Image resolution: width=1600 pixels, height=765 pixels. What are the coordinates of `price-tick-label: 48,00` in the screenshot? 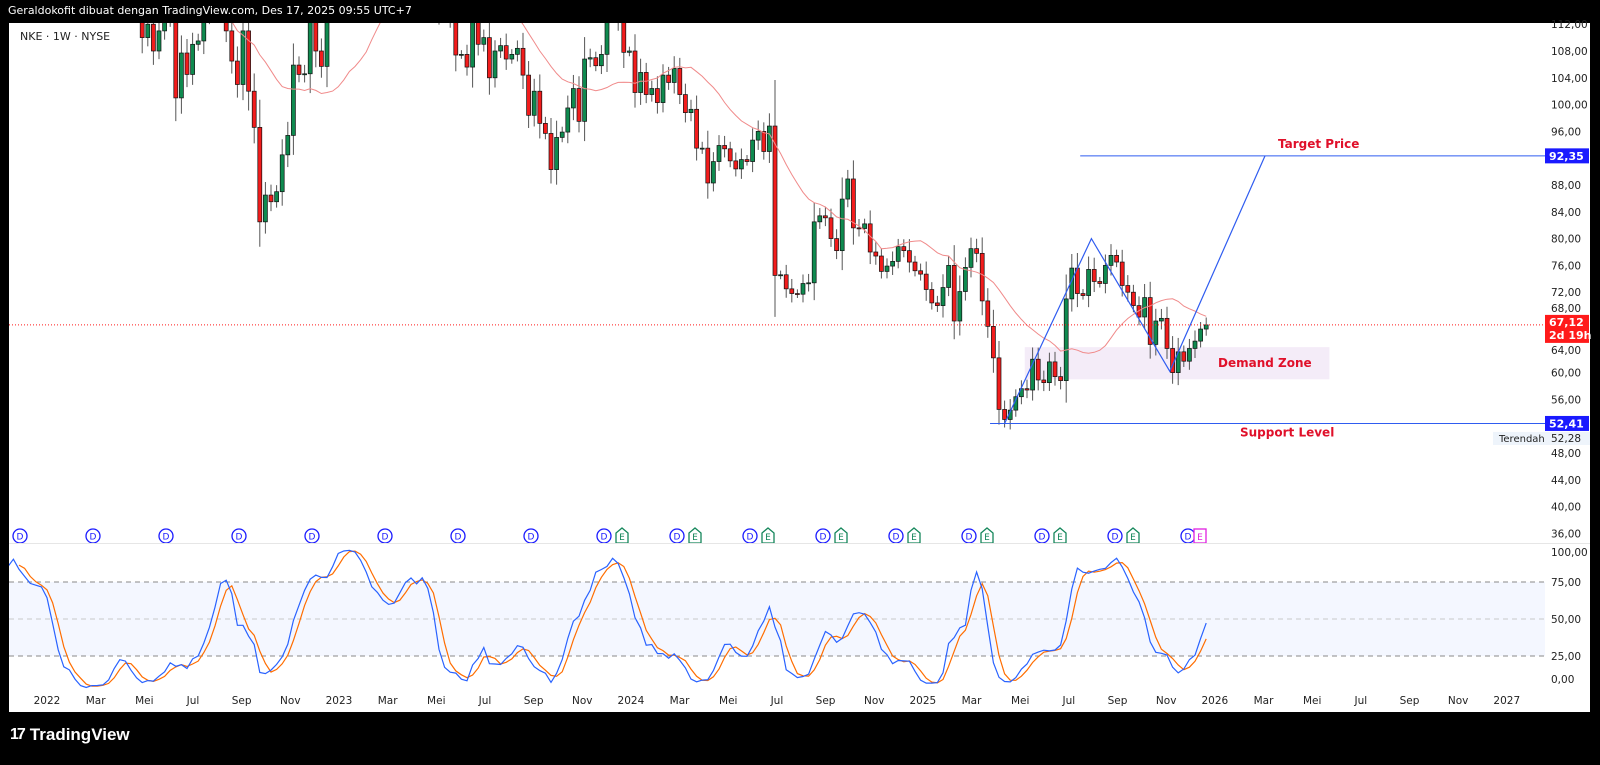 It's located at (1566, 454).